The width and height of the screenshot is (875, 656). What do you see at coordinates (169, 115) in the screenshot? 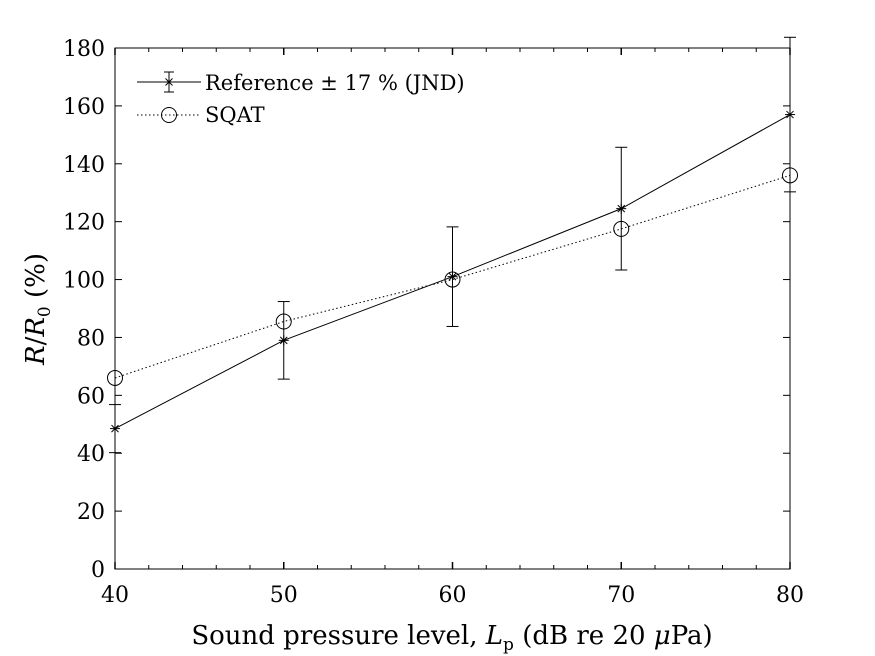
I see `legend-marker-circle` at bounding box center [169, 115].